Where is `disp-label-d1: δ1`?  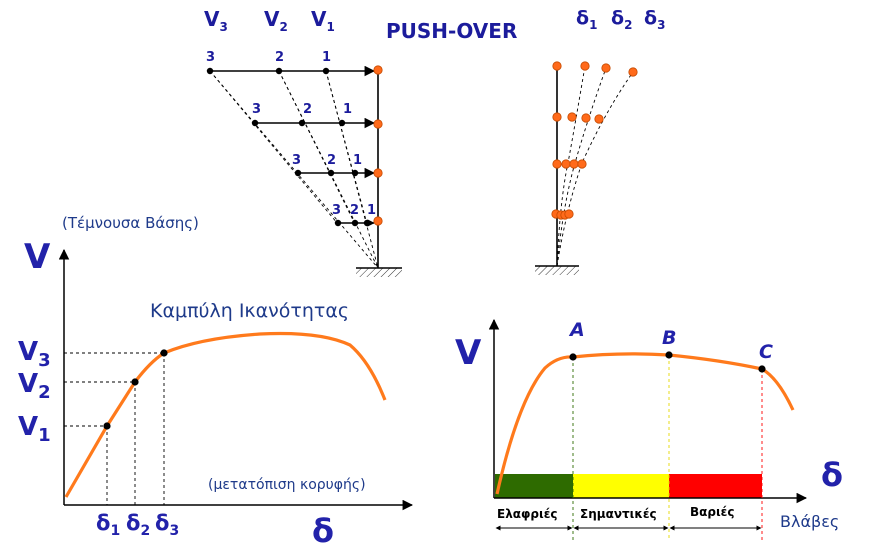 disp-label-d1: δ1 is located at coordinates (586, 19).